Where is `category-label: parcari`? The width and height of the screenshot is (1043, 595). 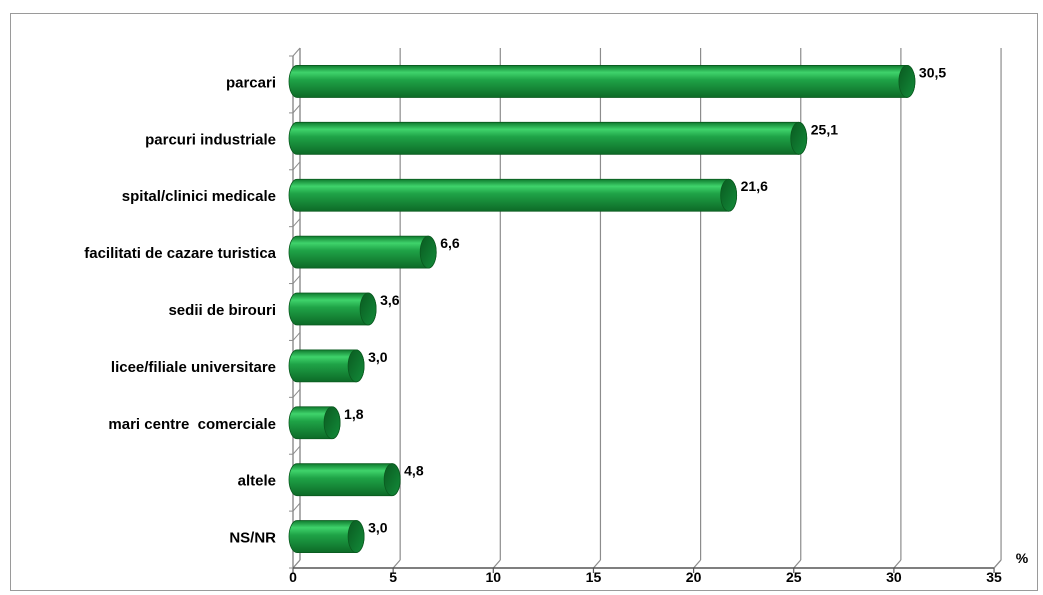
category-label: parcari is located at coordinates (251, 82).